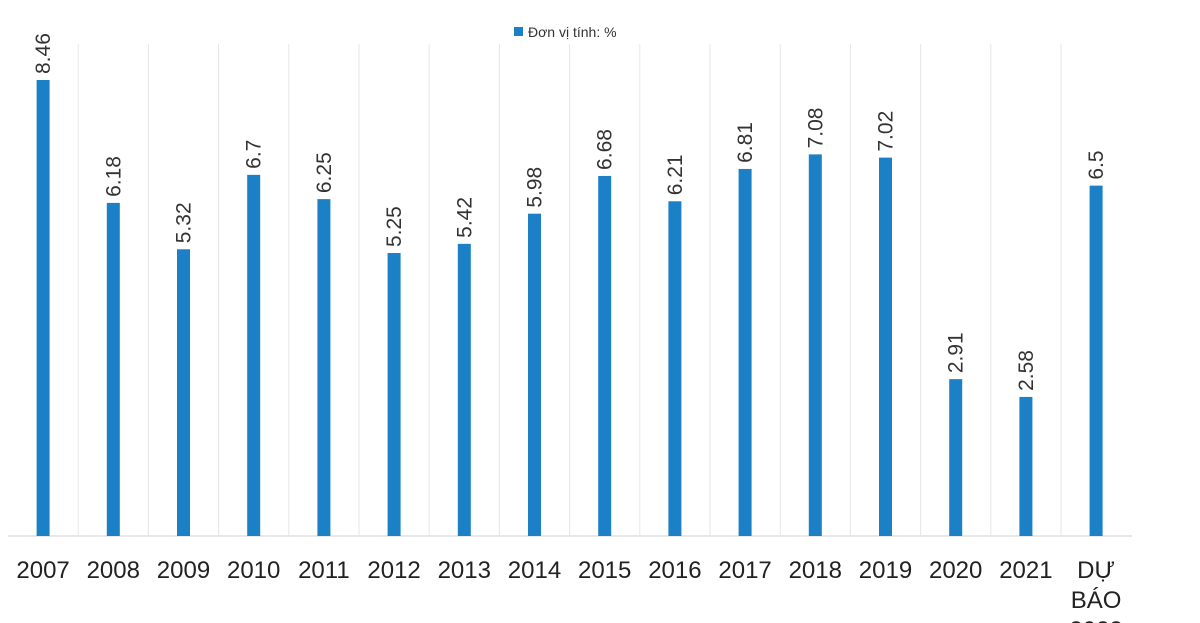 The width and height of the screenshot is (1200, 623). What do you see at coordinates (324, 570) in the screenshot?
I see `x-tick-label: 2011` at bounding box center [324, 570].